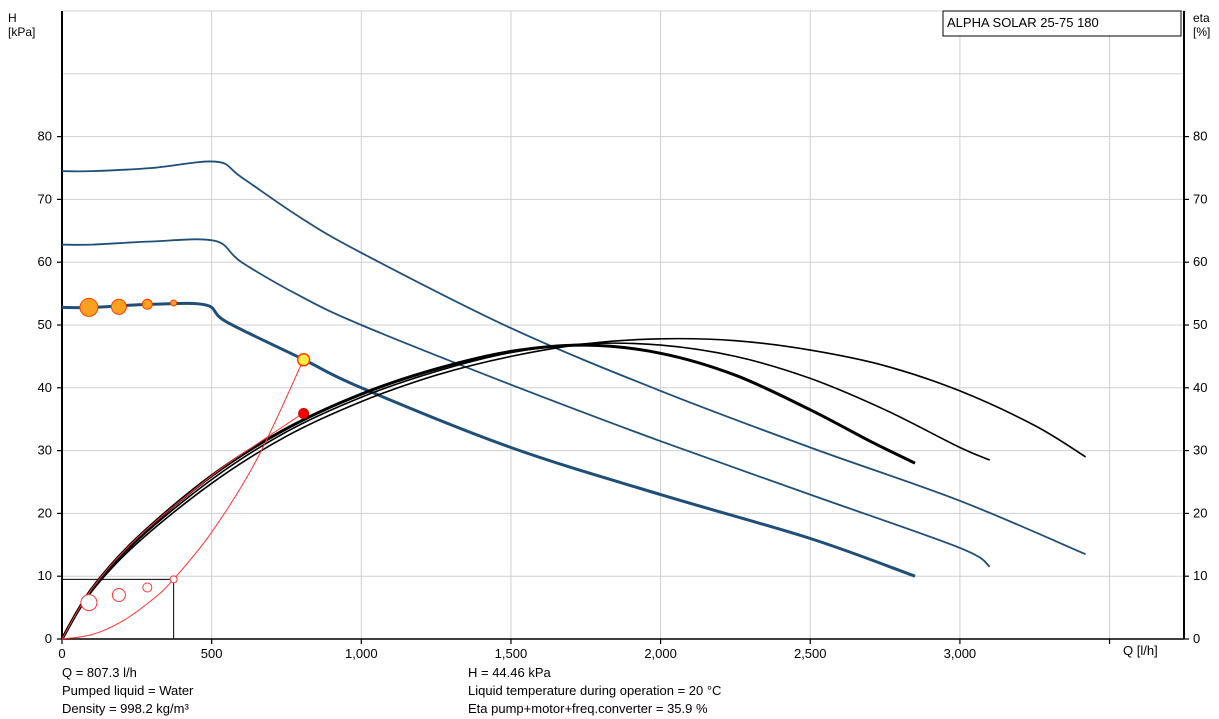 This screenshot has height=719, width=1219. What do you see at coordinates (1200, 198) in the screenshot?
I see `y-tick-label-right: 70` at bounding box center [1200, 198].